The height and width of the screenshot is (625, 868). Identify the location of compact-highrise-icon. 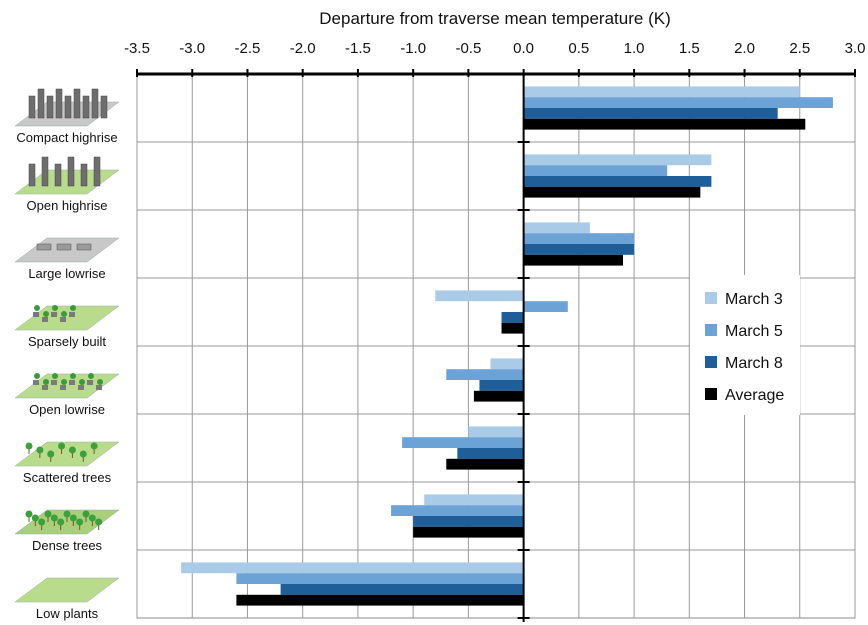
(67, 107).